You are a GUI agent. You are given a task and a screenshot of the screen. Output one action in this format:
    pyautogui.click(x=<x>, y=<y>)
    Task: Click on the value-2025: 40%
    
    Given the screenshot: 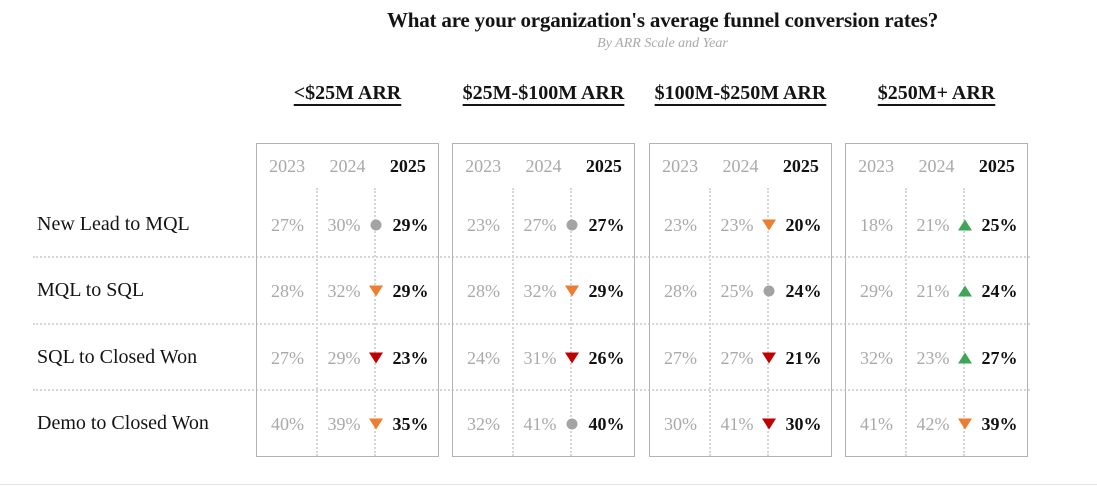 What is the action you would take?
    pyautogui.click(x=606, y=424)
    